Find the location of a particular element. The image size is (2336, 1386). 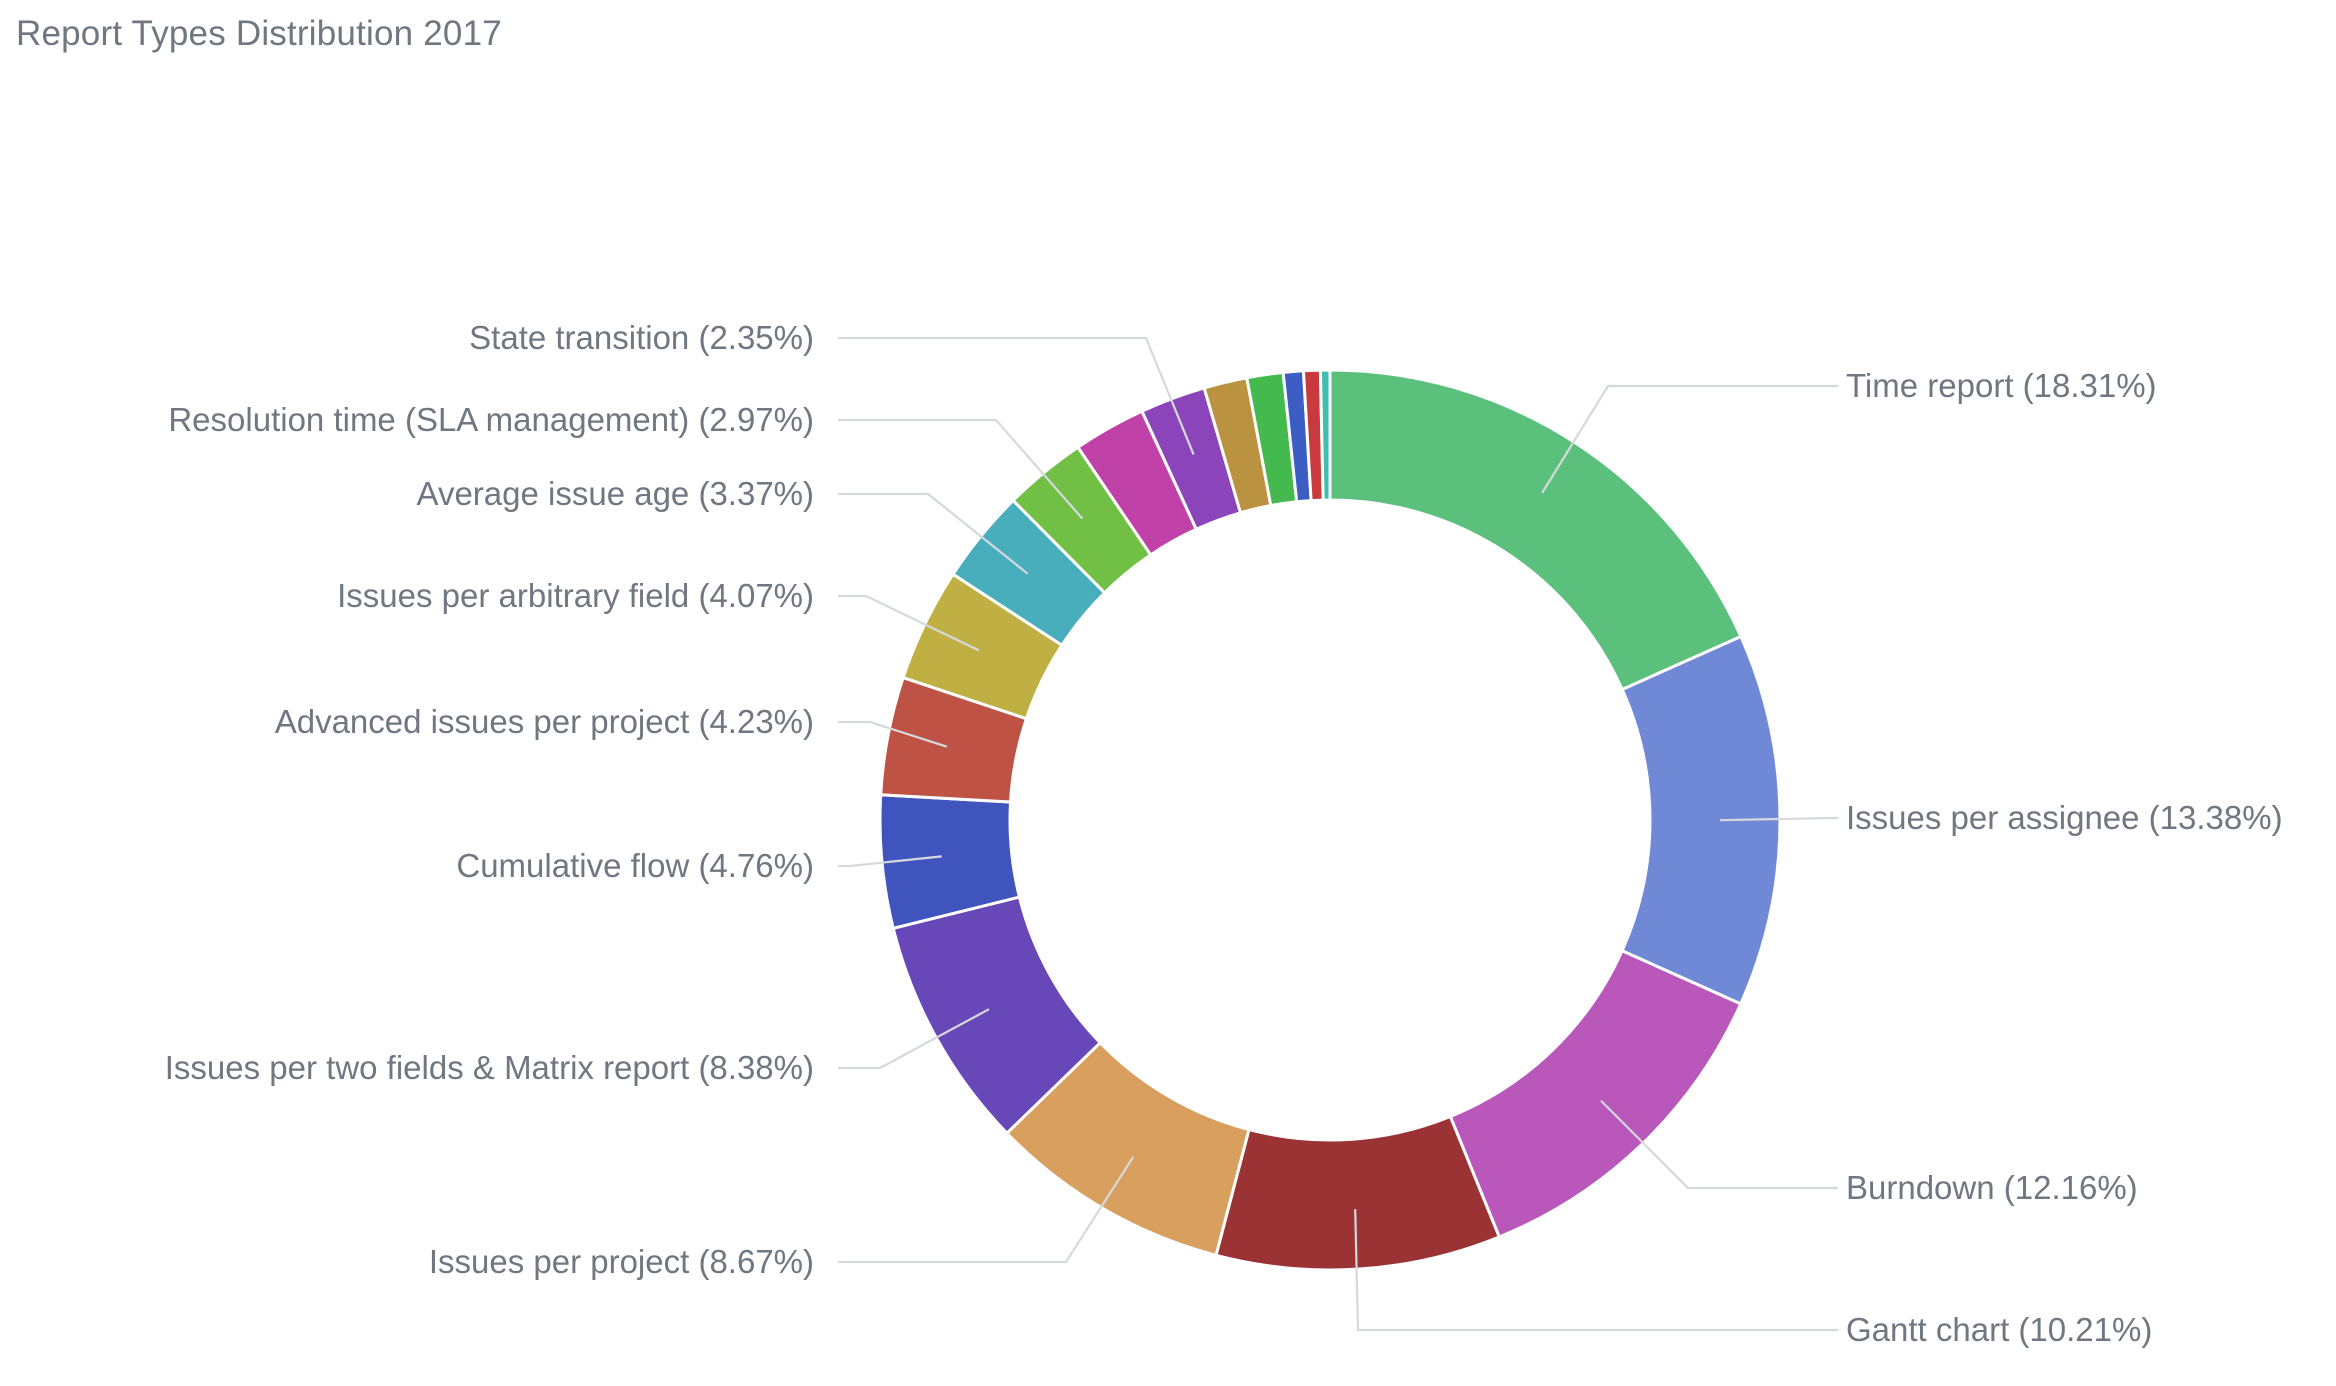

chart-title: Report Types Distribution 2017 is located at coordinates (259, 33).